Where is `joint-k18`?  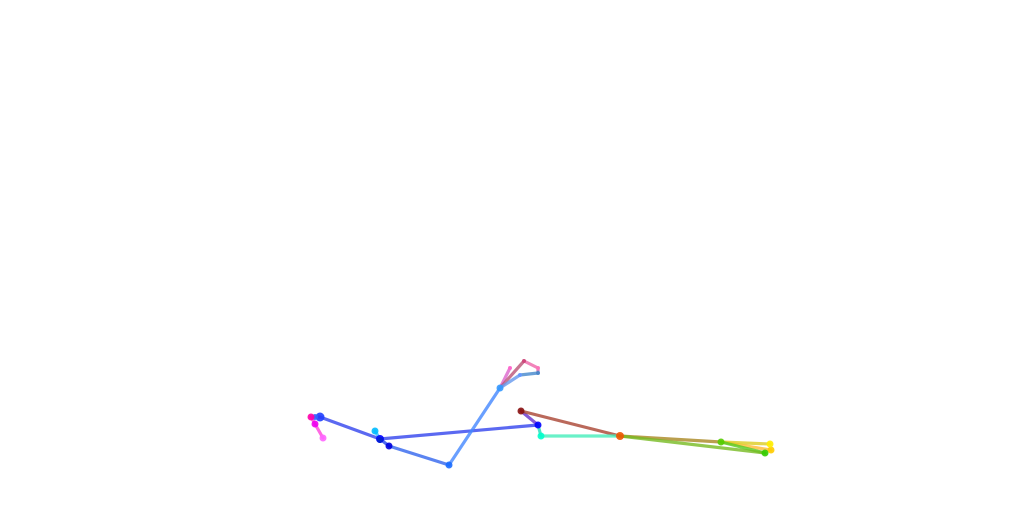
joint-k18 is located at coordinates (538, 425).